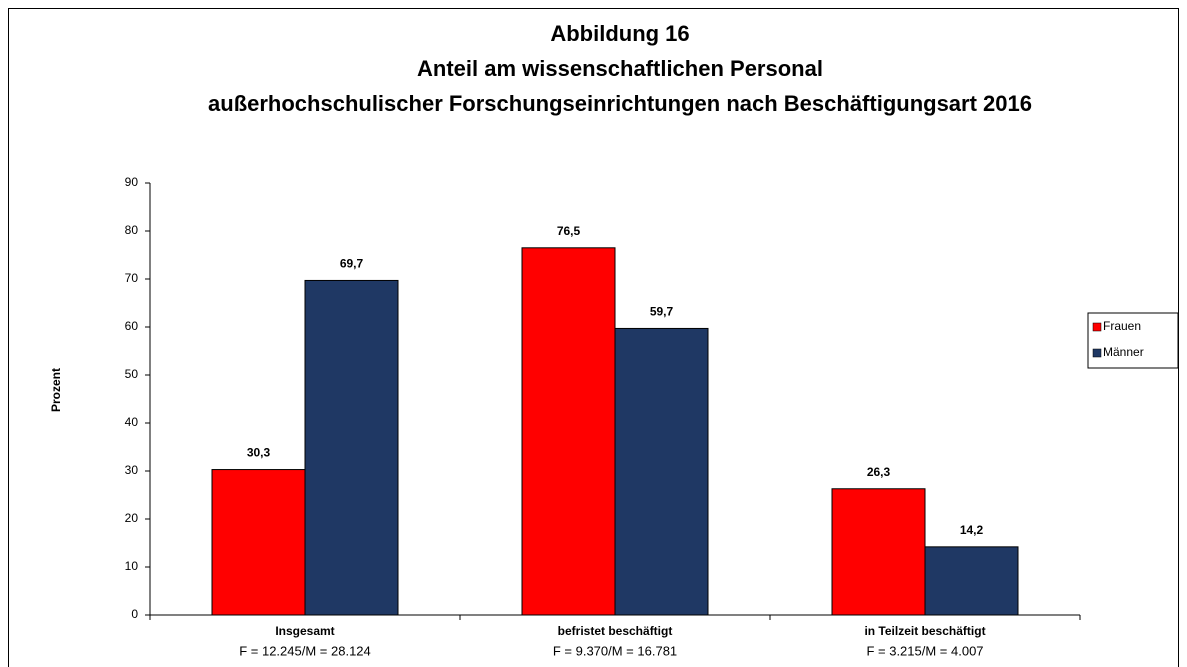  Describe the element at coordinates (56, 390) in the screenshot. I see `y-axis-label: Prozent` at that location.